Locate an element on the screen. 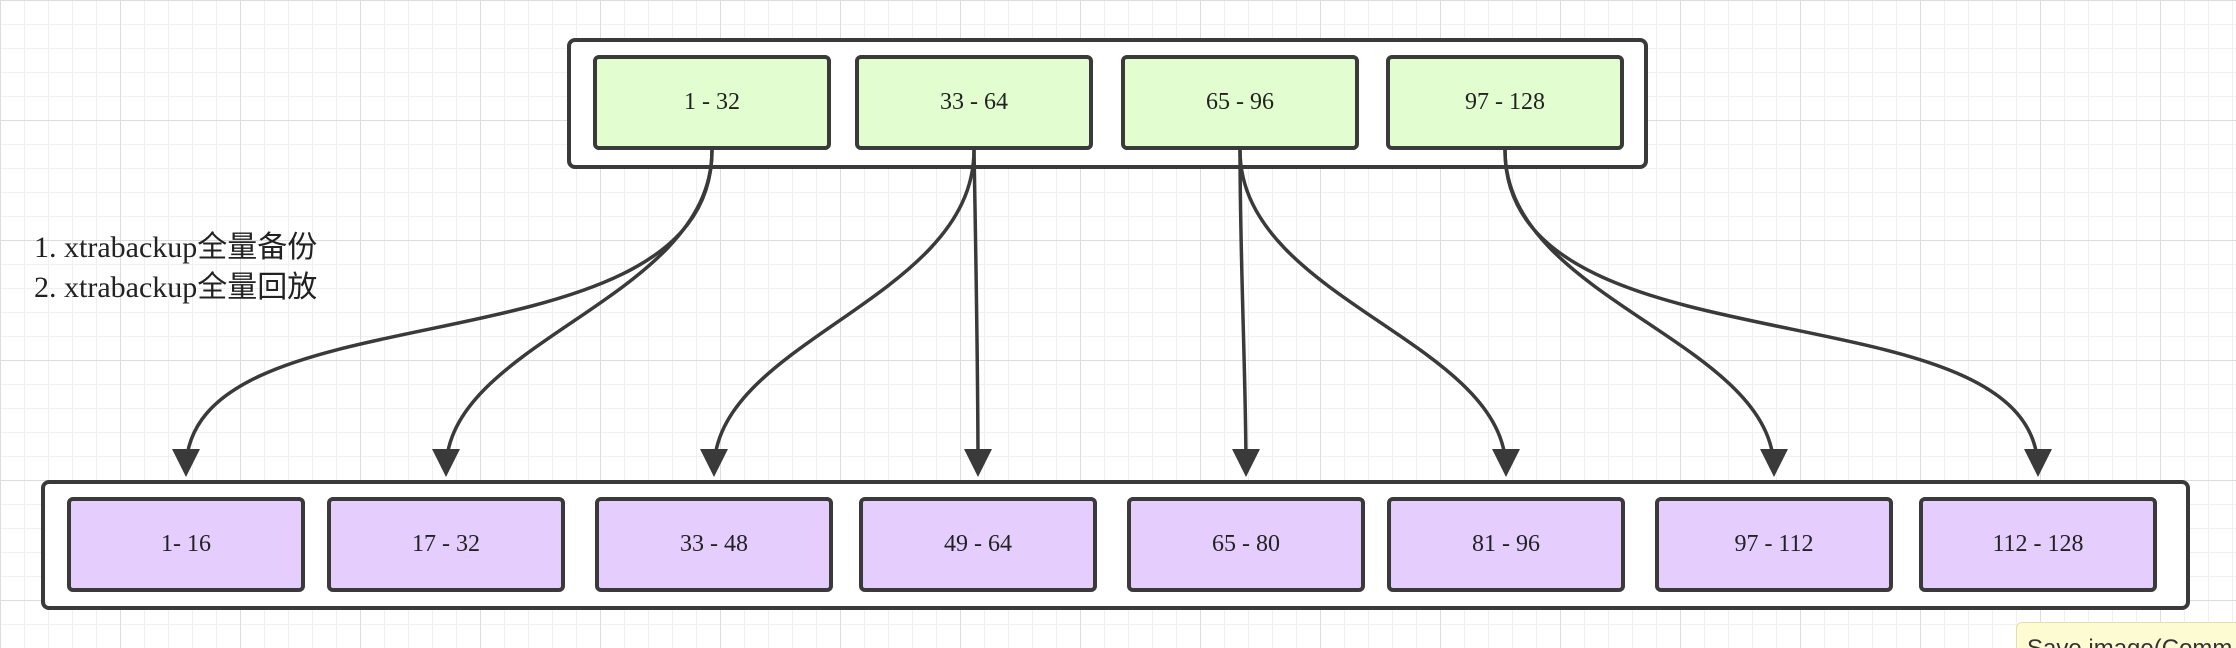  bottom-node-2-label: 17 - 32 is located at coordinates (446, 544).